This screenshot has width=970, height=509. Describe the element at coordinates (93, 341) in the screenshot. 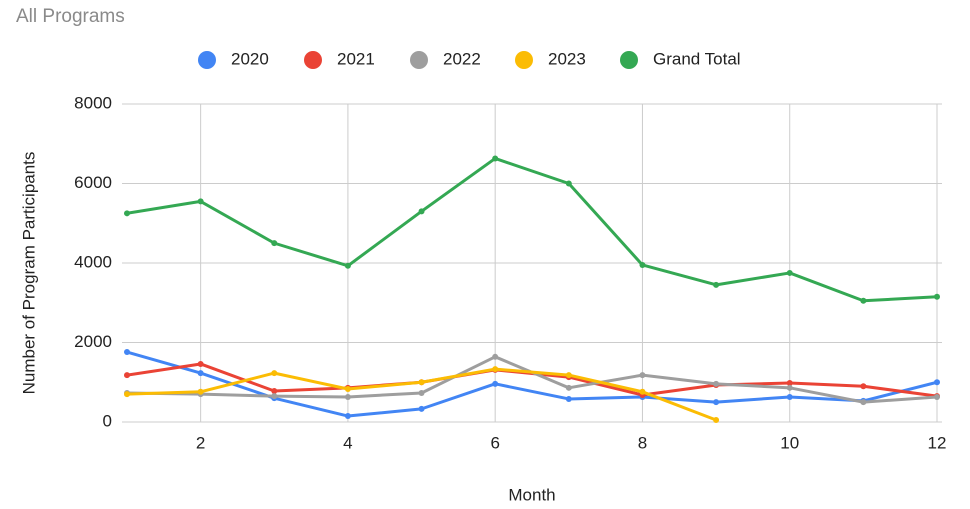

I see `y-tick-label: 2000` at that location.